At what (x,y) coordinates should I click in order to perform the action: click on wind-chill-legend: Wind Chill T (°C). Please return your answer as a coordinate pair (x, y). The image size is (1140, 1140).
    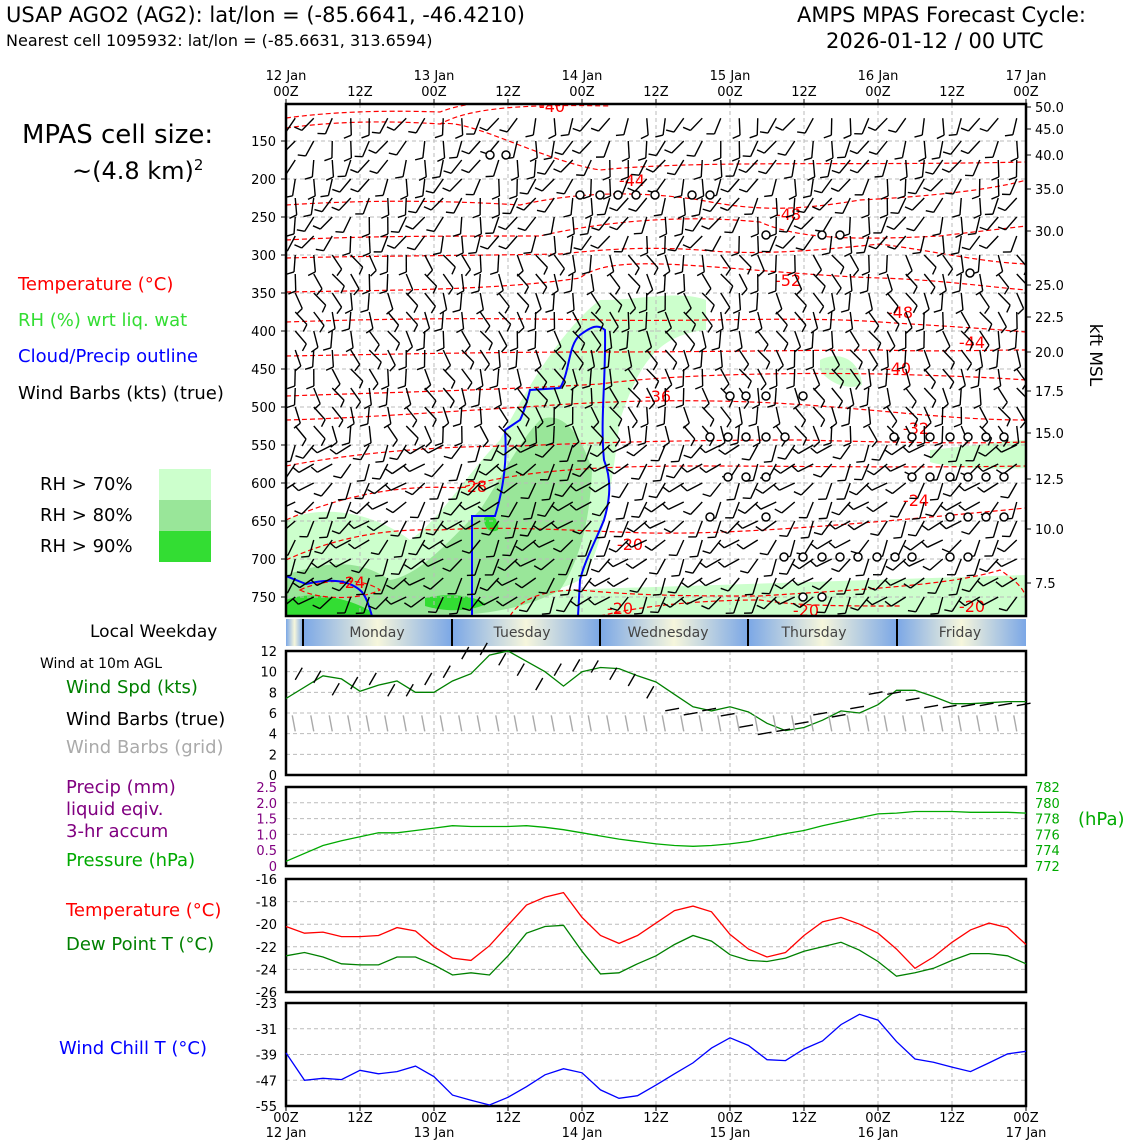
    Looking at the image, I should click on (133, 1048).